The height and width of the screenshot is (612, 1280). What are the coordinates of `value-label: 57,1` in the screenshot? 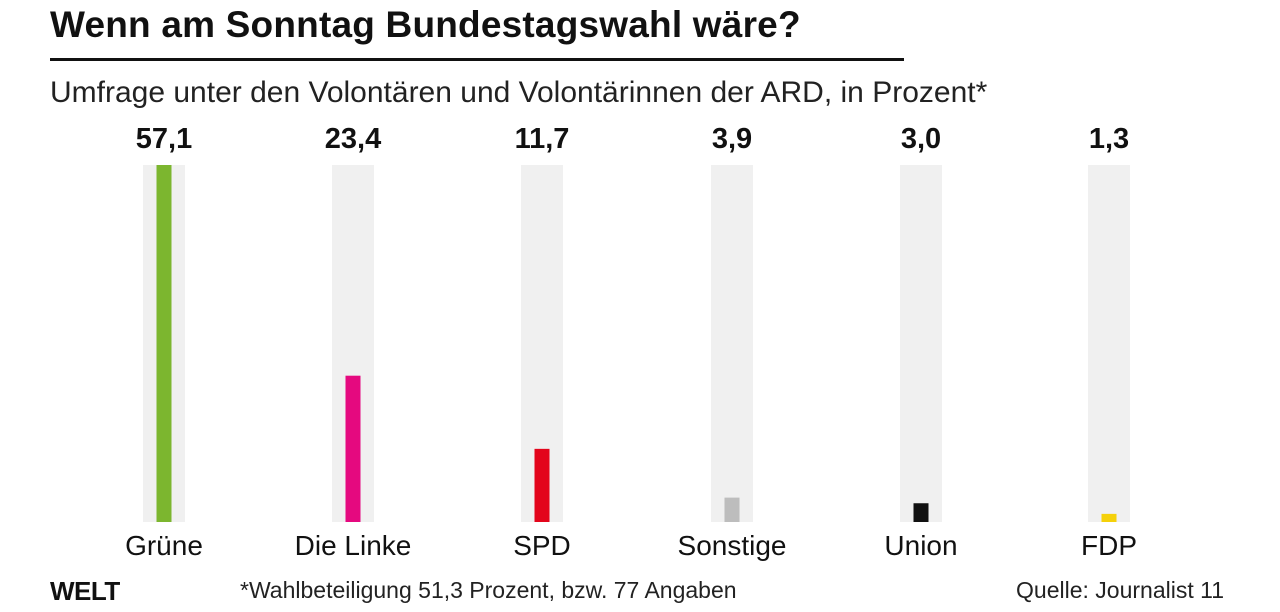 It's located at (164, 139).